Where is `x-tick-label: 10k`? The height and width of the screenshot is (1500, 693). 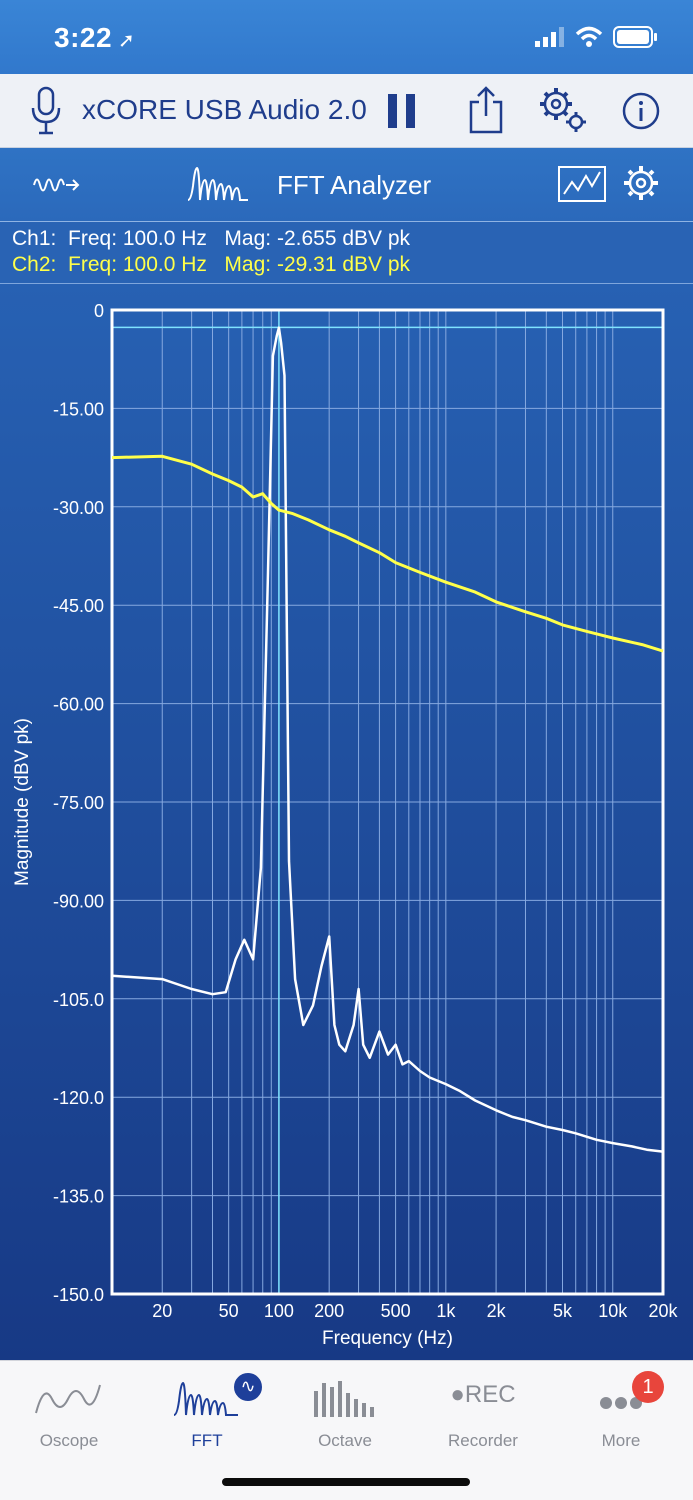
x-tick-label: 10k is located at coordinates (613, 1311).